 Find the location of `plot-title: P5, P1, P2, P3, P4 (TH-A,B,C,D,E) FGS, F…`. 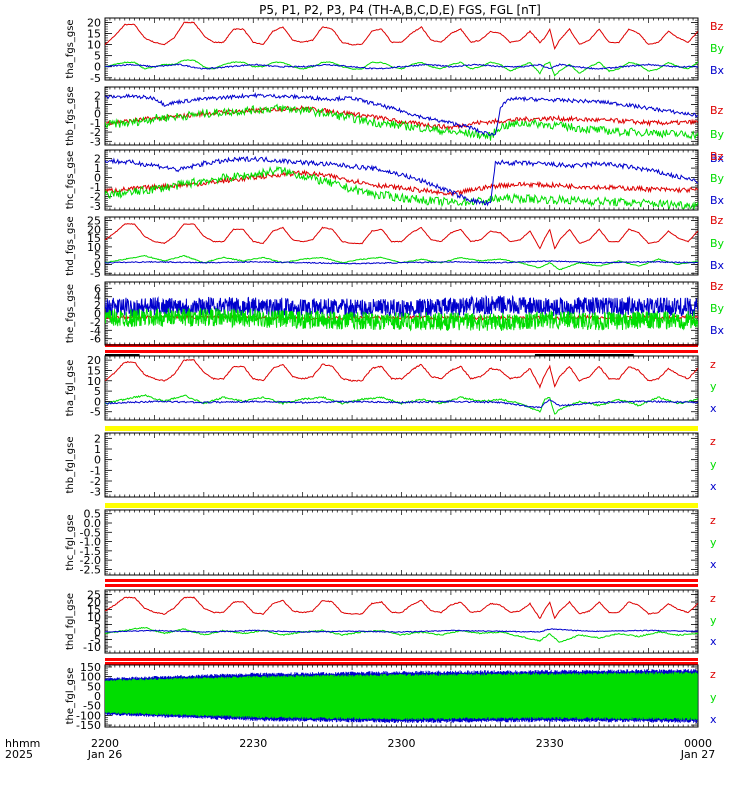

plot-title: P5, P1, P2, P3, P4 (TH-A,B,C,D,E) FGS, F… is located at coordinates (400, 10).